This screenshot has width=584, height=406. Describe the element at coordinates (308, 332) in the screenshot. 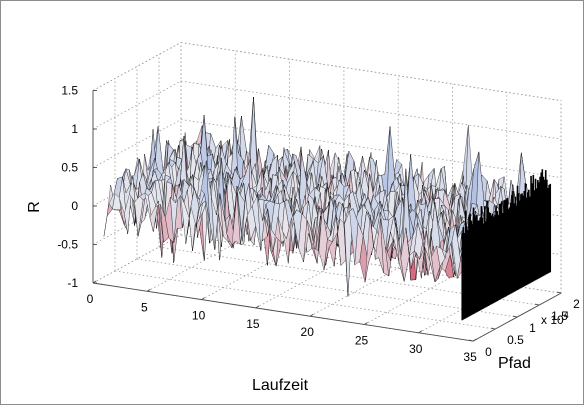

I see `x-tick-label: 20` at that location.